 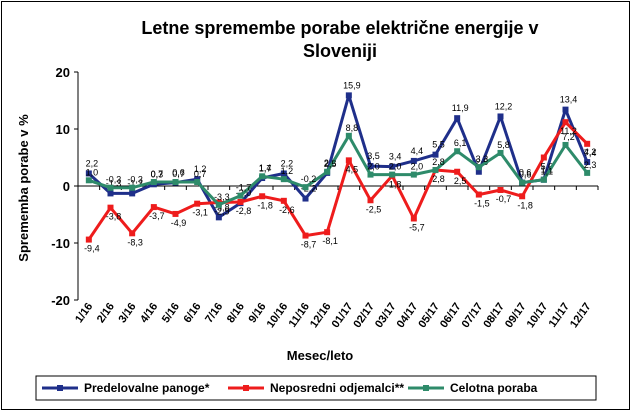 I want to click on x-tick-label: 07/17, so click(x=473, y=315).